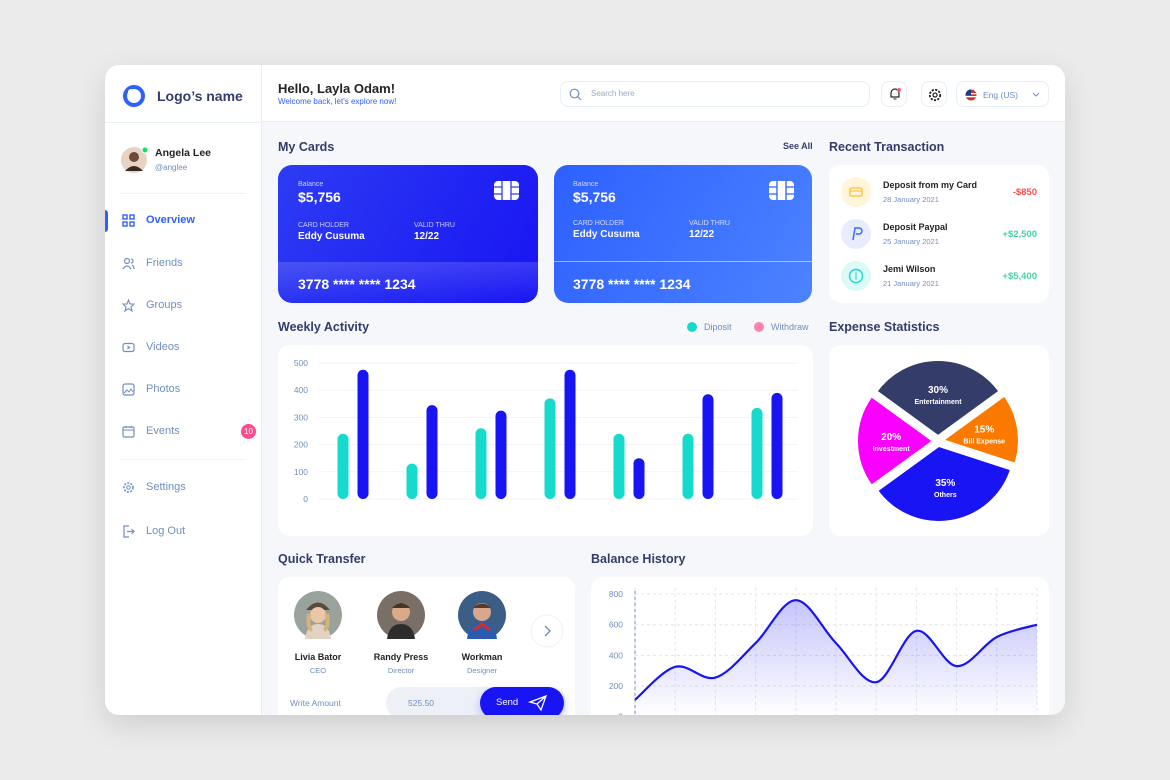  I want to click on bell-icon, so click(895, 94).